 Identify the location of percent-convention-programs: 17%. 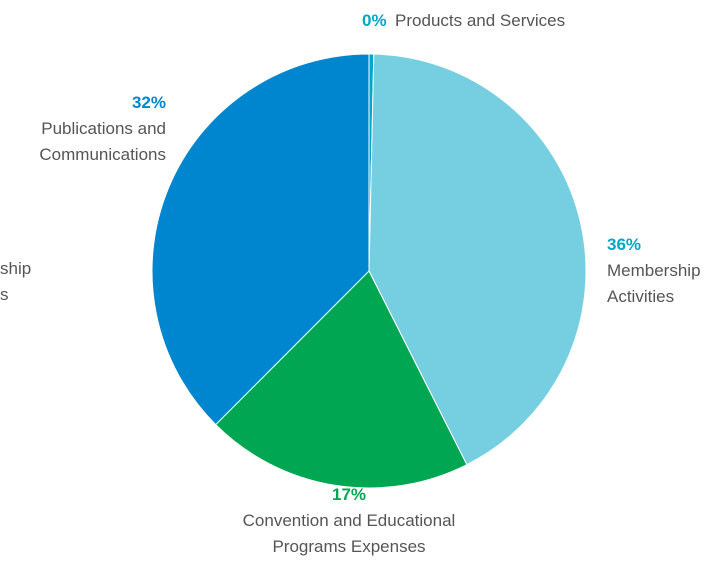
(349, 494).